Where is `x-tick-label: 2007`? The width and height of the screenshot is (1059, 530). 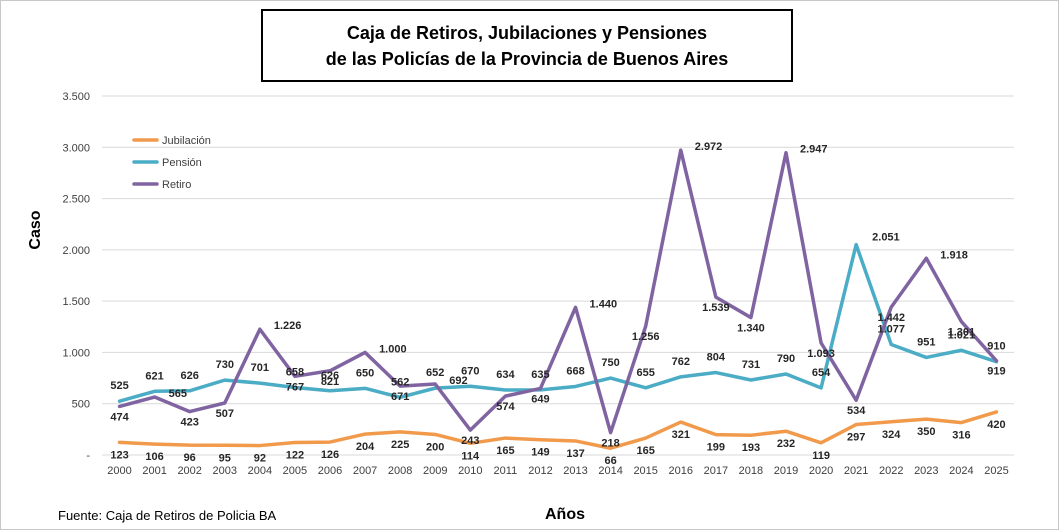
x-tick-label: 2007 is located at coordinates (365, 471).